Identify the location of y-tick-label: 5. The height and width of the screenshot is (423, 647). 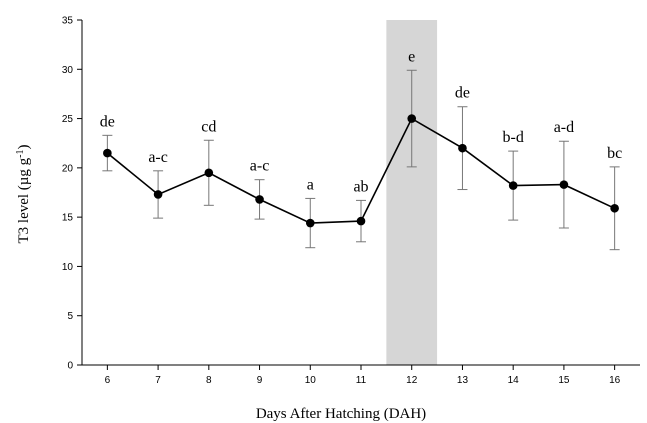
(70, 316).